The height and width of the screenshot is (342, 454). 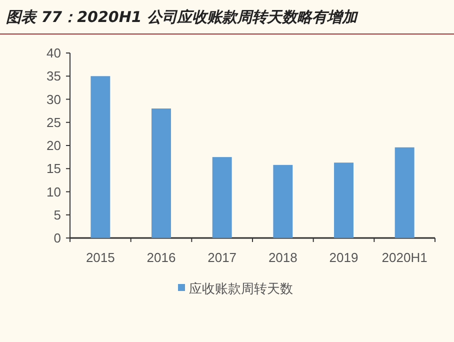 What do you see at coordinates (53, 76) in the screenshot?
I see `y-tick-label: 35` at bounding box center [53, 76].